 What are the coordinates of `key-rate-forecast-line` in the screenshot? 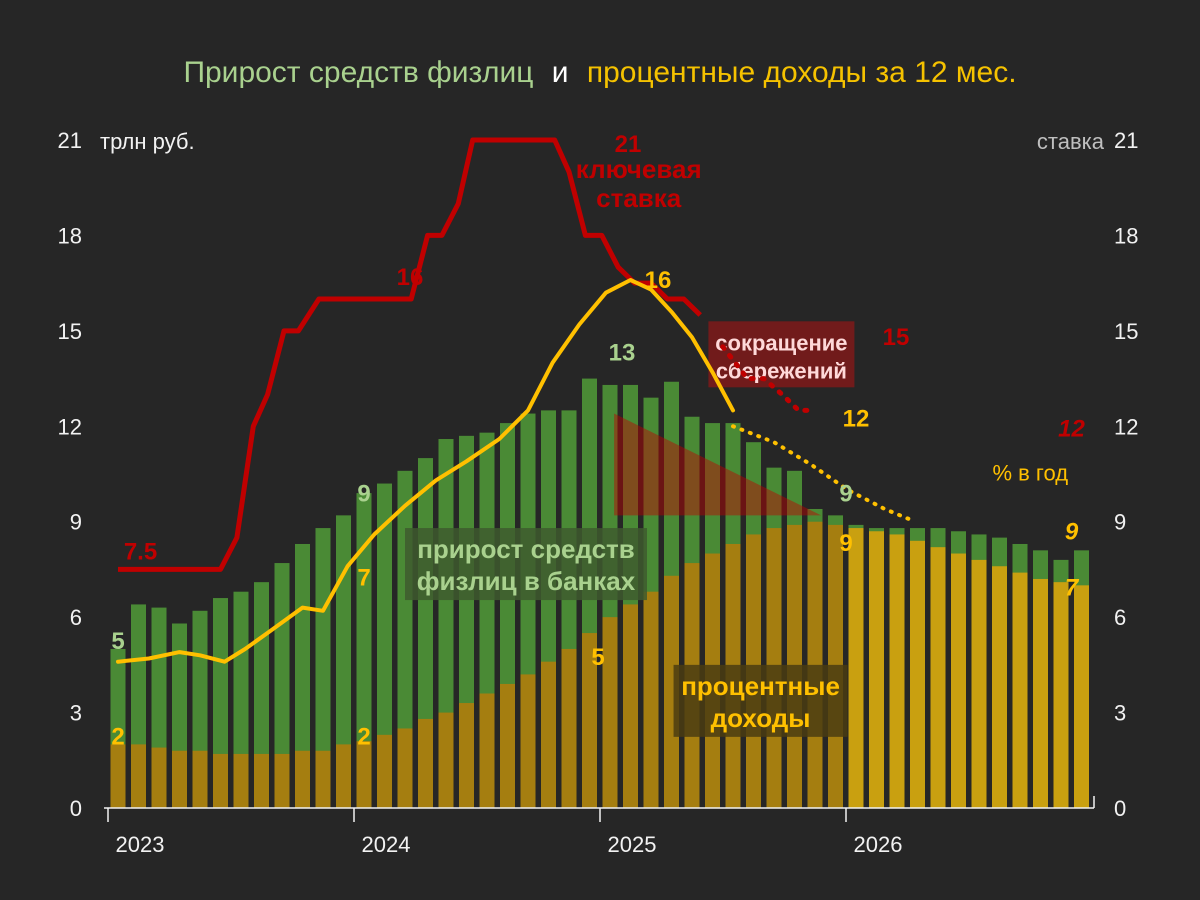 It's located at (769, 378).